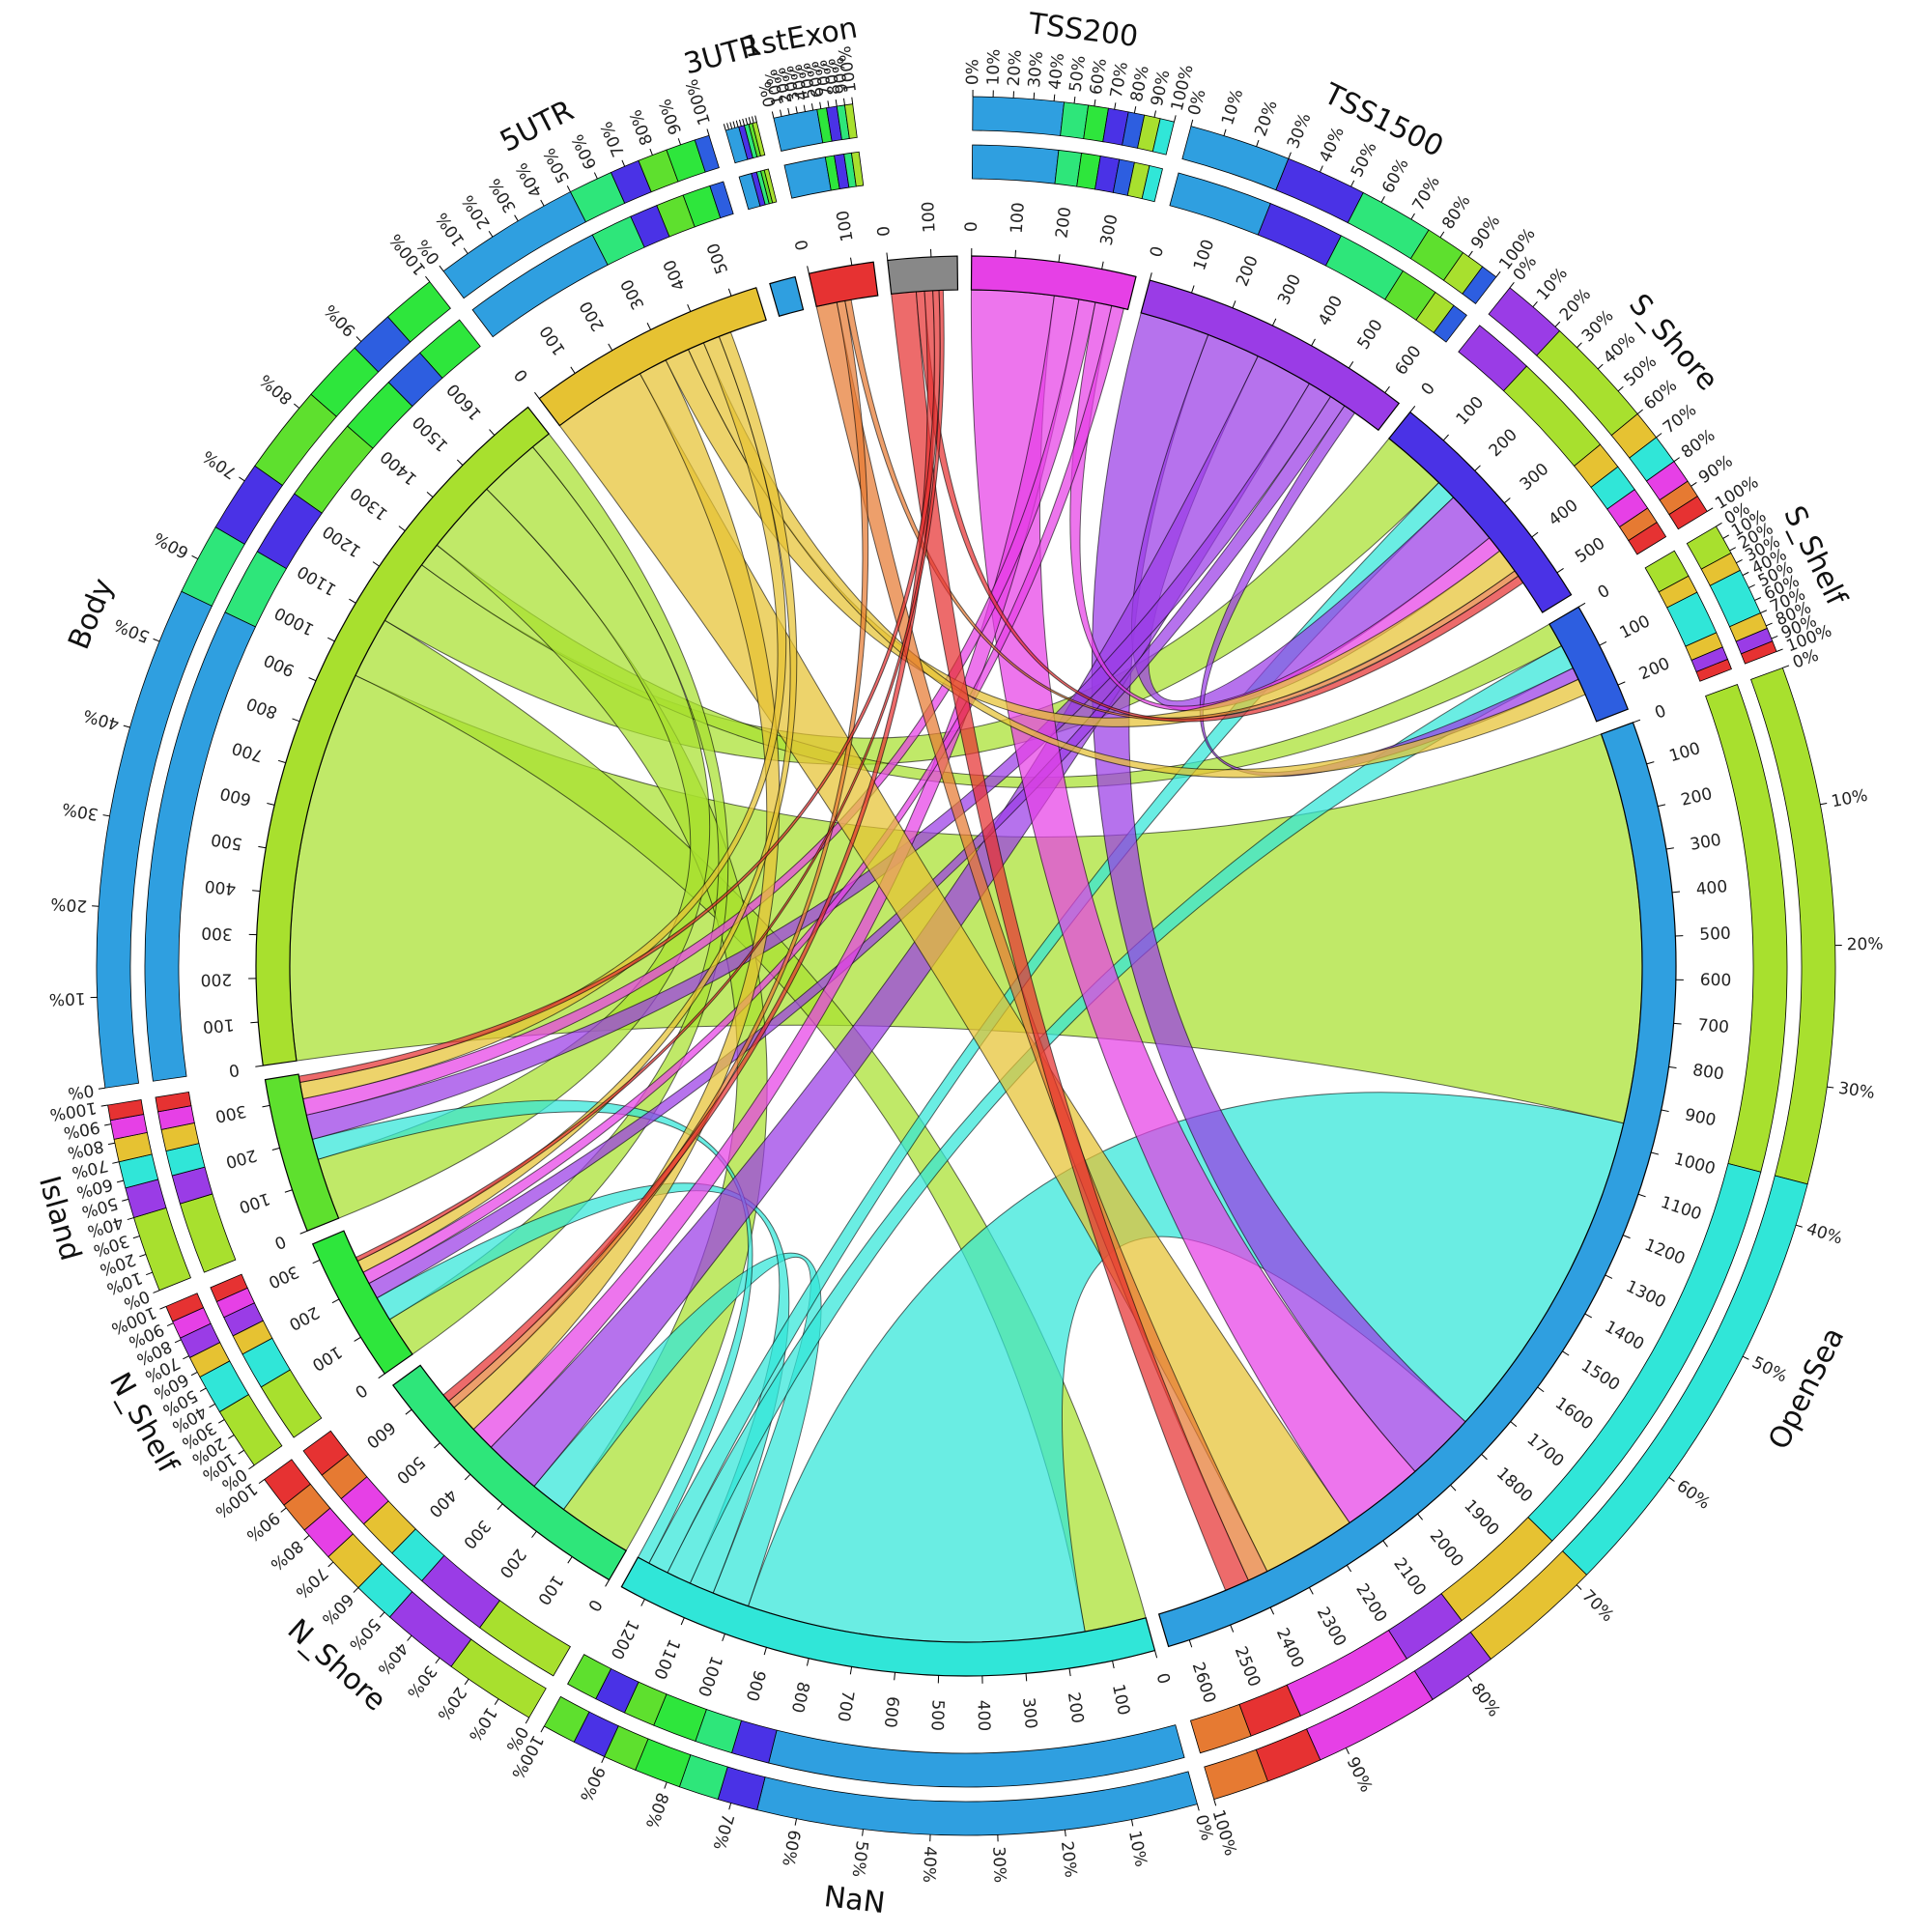  I want to click on tick-label: 1400, so click(399, 467).